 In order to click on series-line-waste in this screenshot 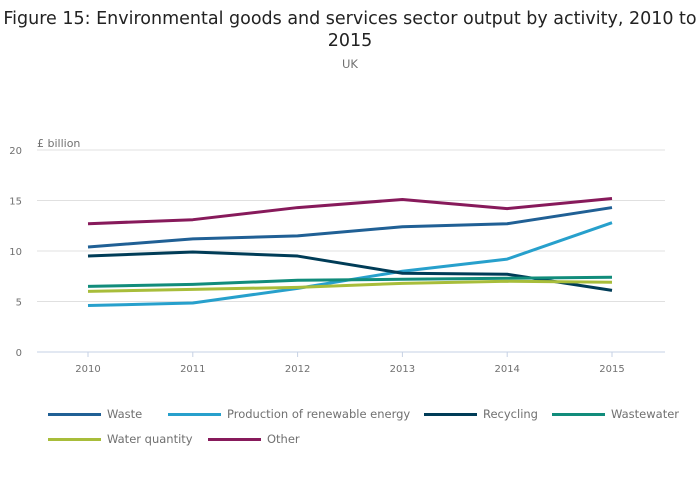, I will do `click(350, 227)`.